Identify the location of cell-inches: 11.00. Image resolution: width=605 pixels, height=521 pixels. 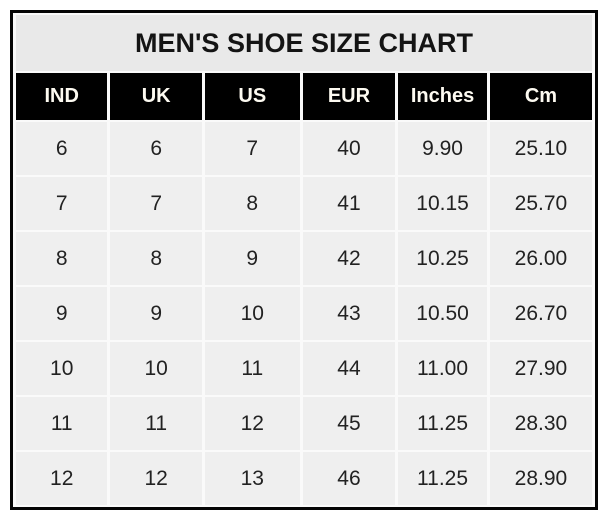
(442, 368).